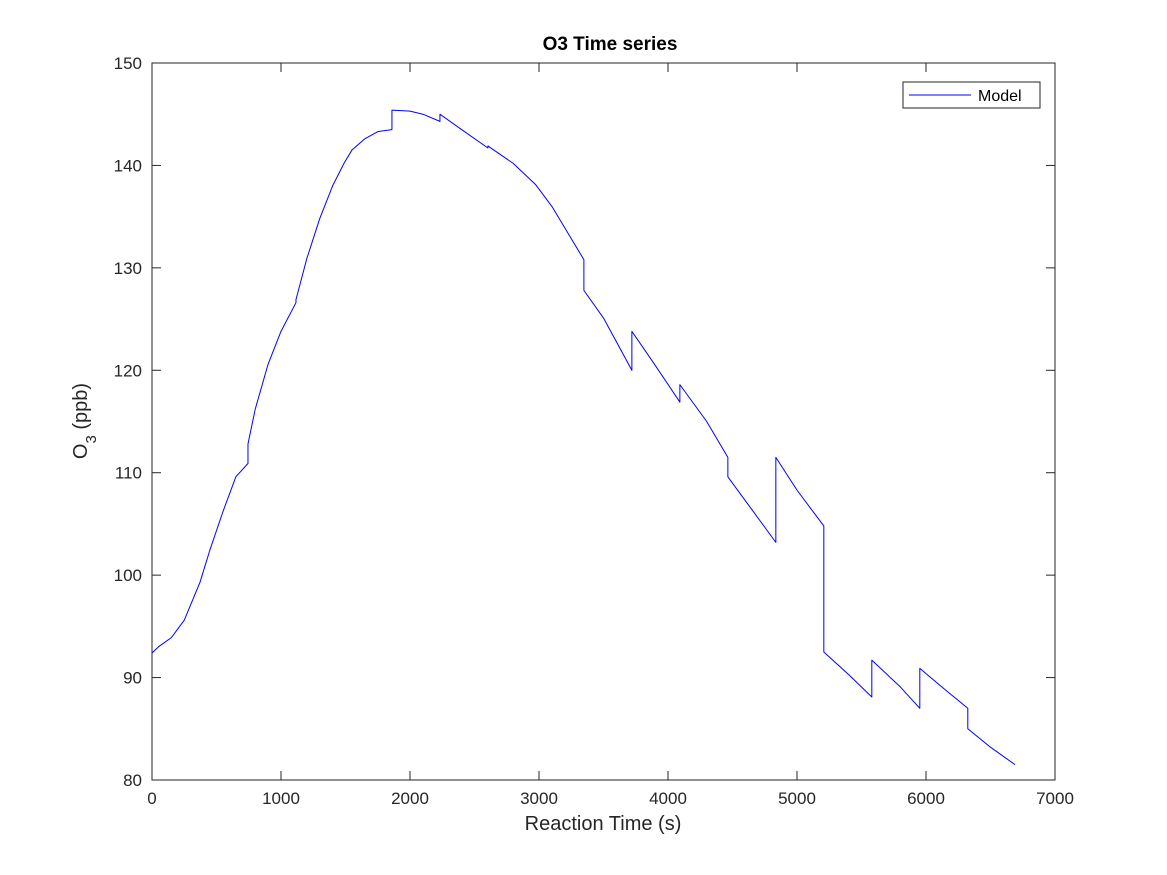  I want to click on y-axis-label-subscript: 3, so click(91, 439).